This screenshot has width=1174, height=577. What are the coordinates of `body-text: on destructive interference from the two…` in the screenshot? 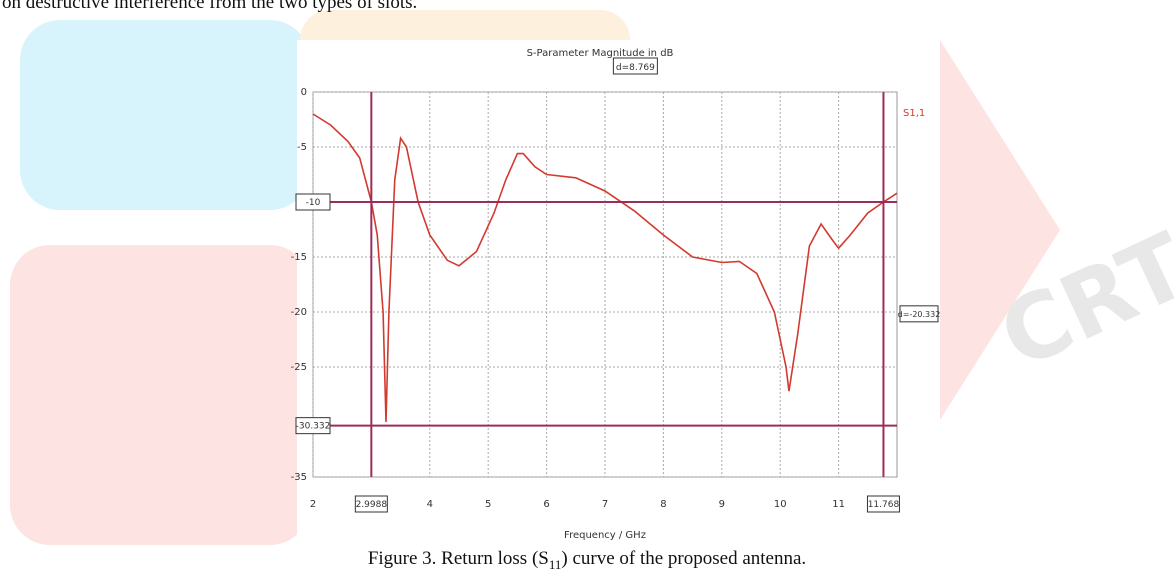 It's located at (210, 6).